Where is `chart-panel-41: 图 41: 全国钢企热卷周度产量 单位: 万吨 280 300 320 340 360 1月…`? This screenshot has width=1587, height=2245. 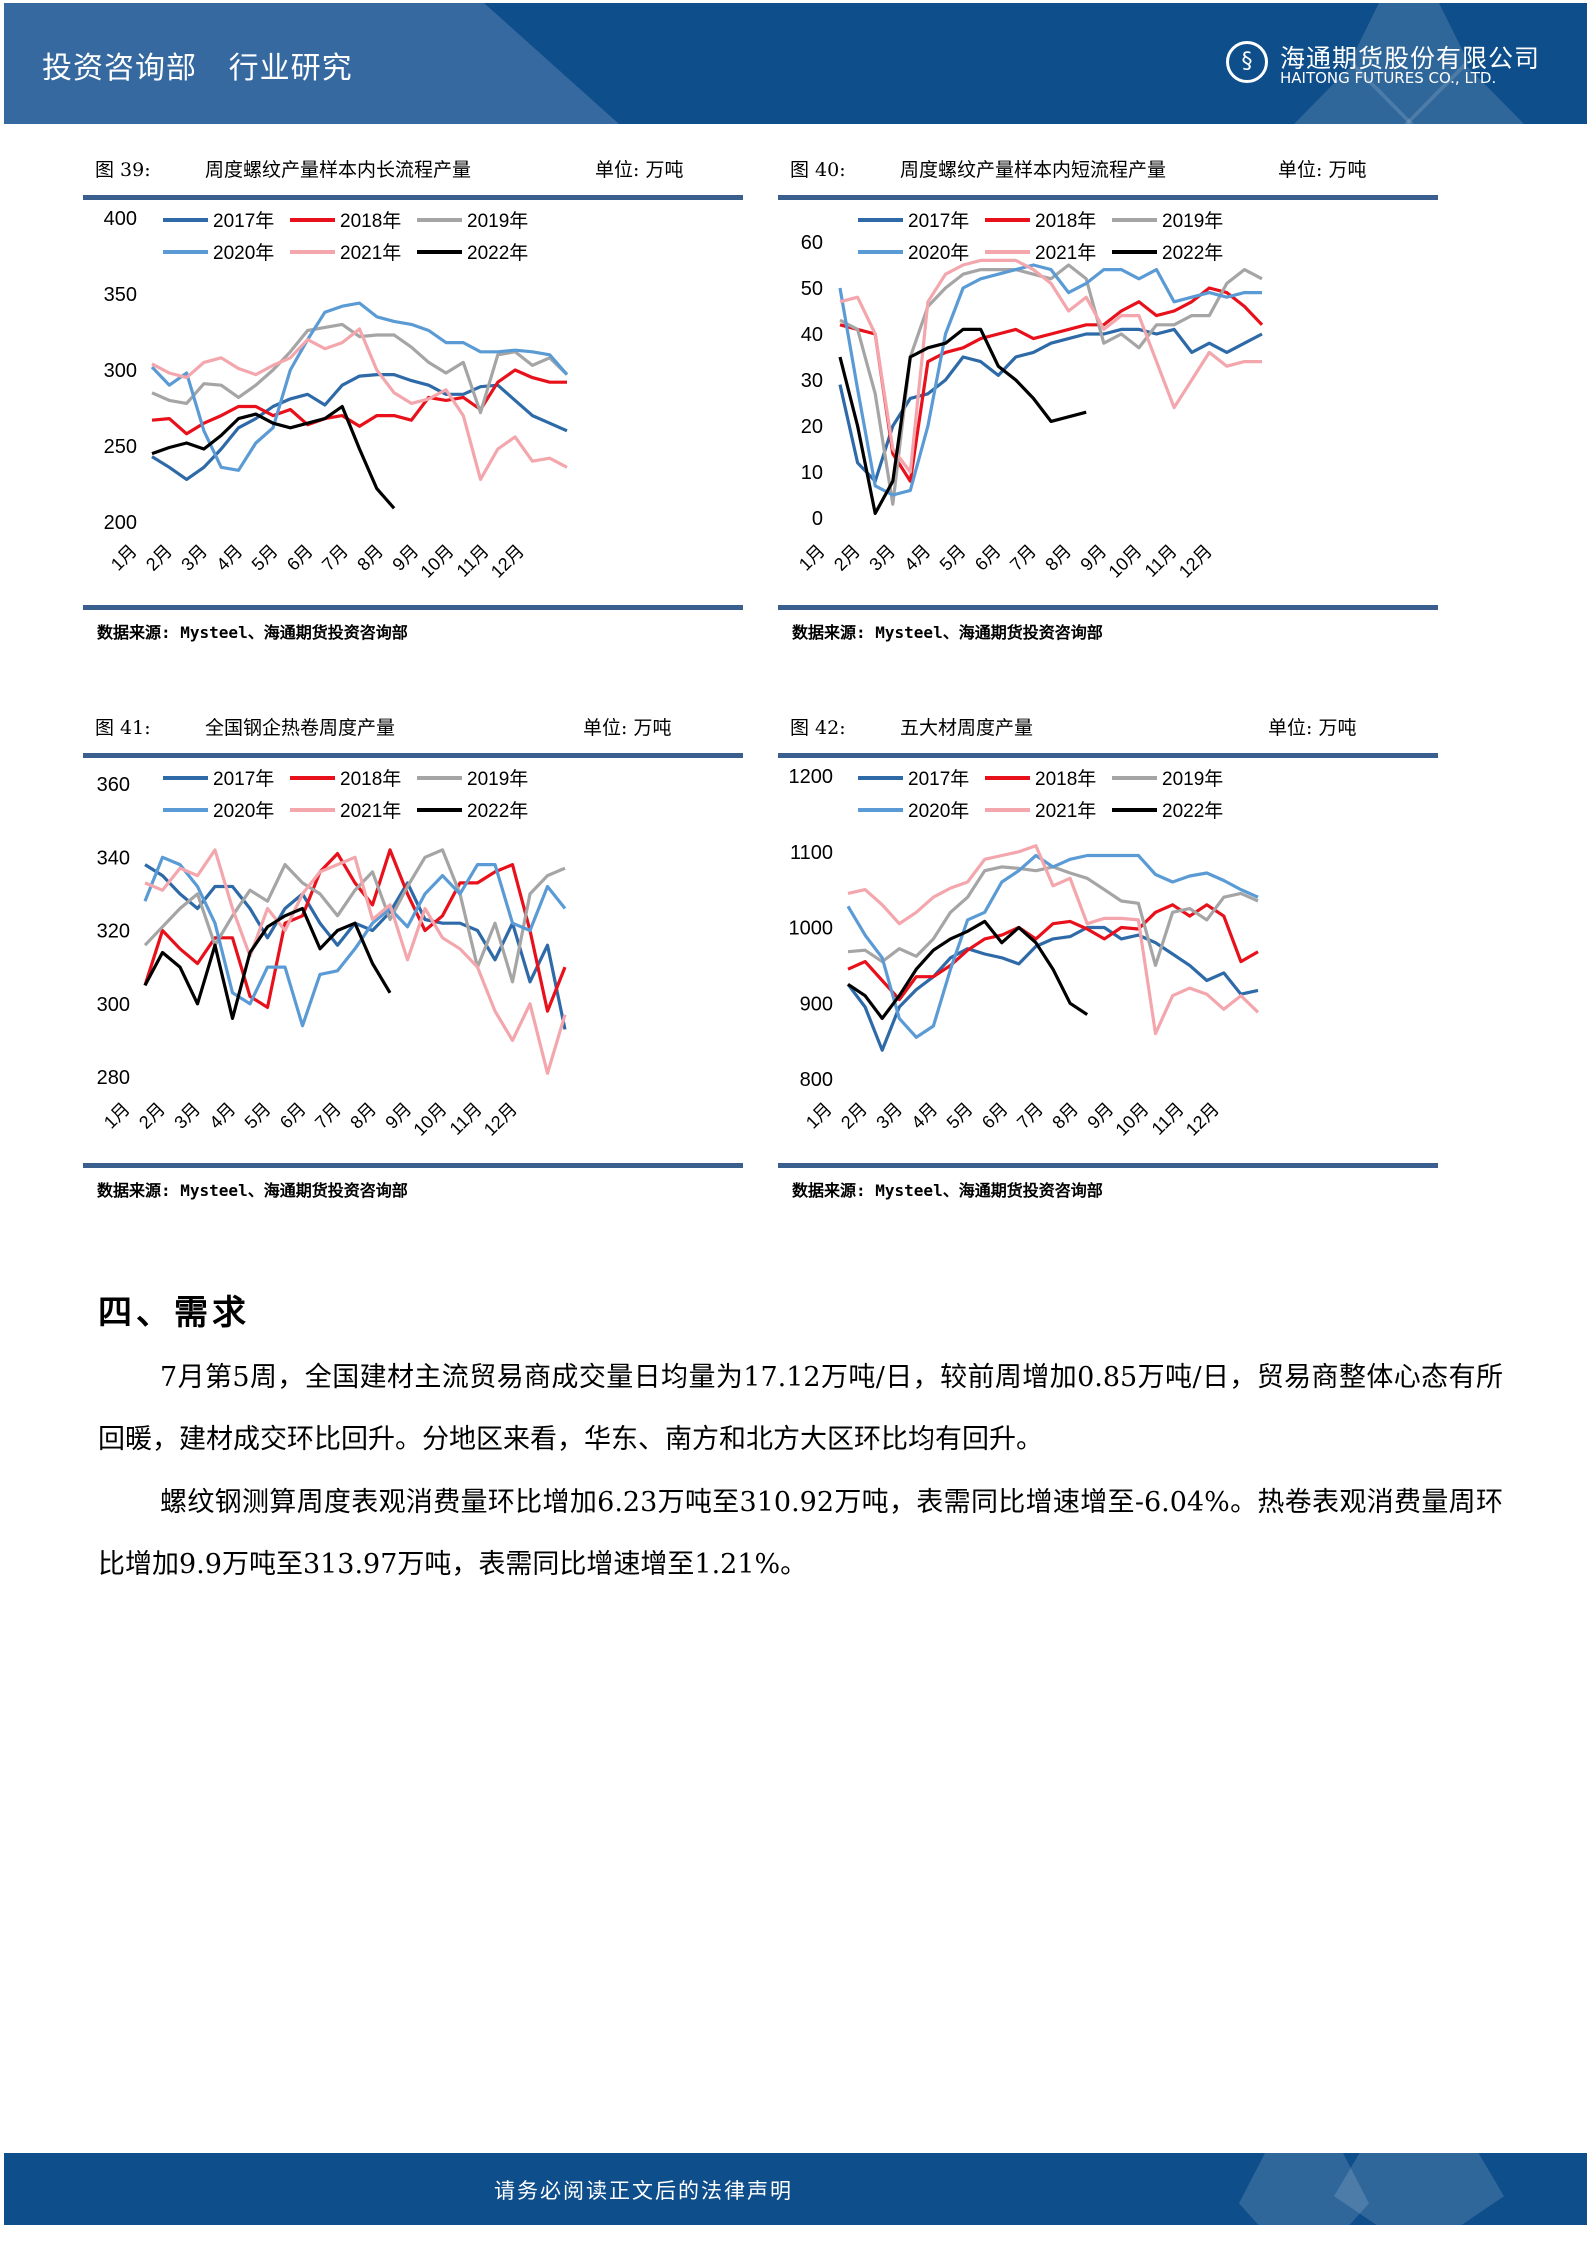 chart-panel-41: 图 41: 全国钢企热卷周度产量 单位: 万吨 280 300 320 340 360 1月… is located at coordinates (413, 958).